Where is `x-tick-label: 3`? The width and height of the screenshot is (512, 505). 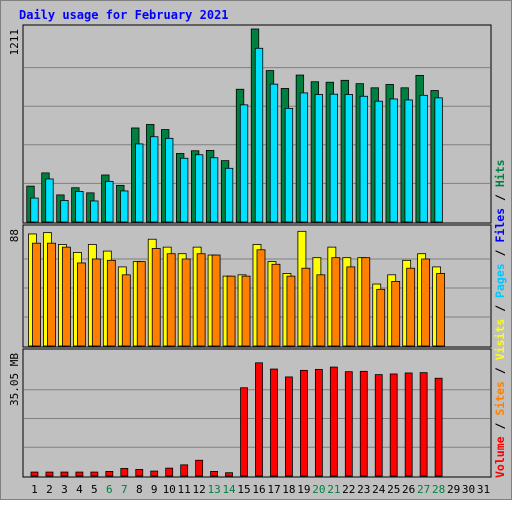
x-tick-label: 3 is located at coordinates (64, 489).